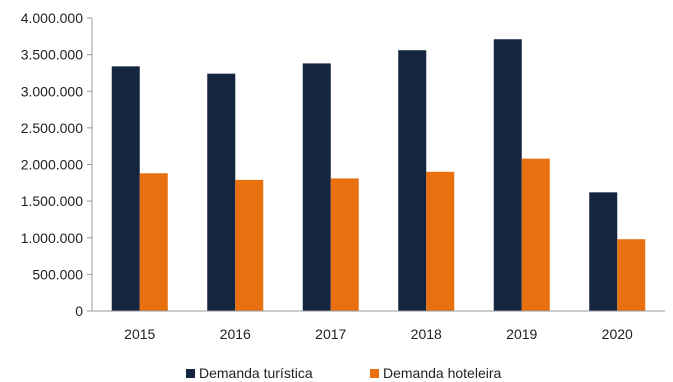 This screenshot has width=673, height=382. Describe the element at coordinates (79, 311) in the screenshot. I see `y-tick-label: 0` at that location.